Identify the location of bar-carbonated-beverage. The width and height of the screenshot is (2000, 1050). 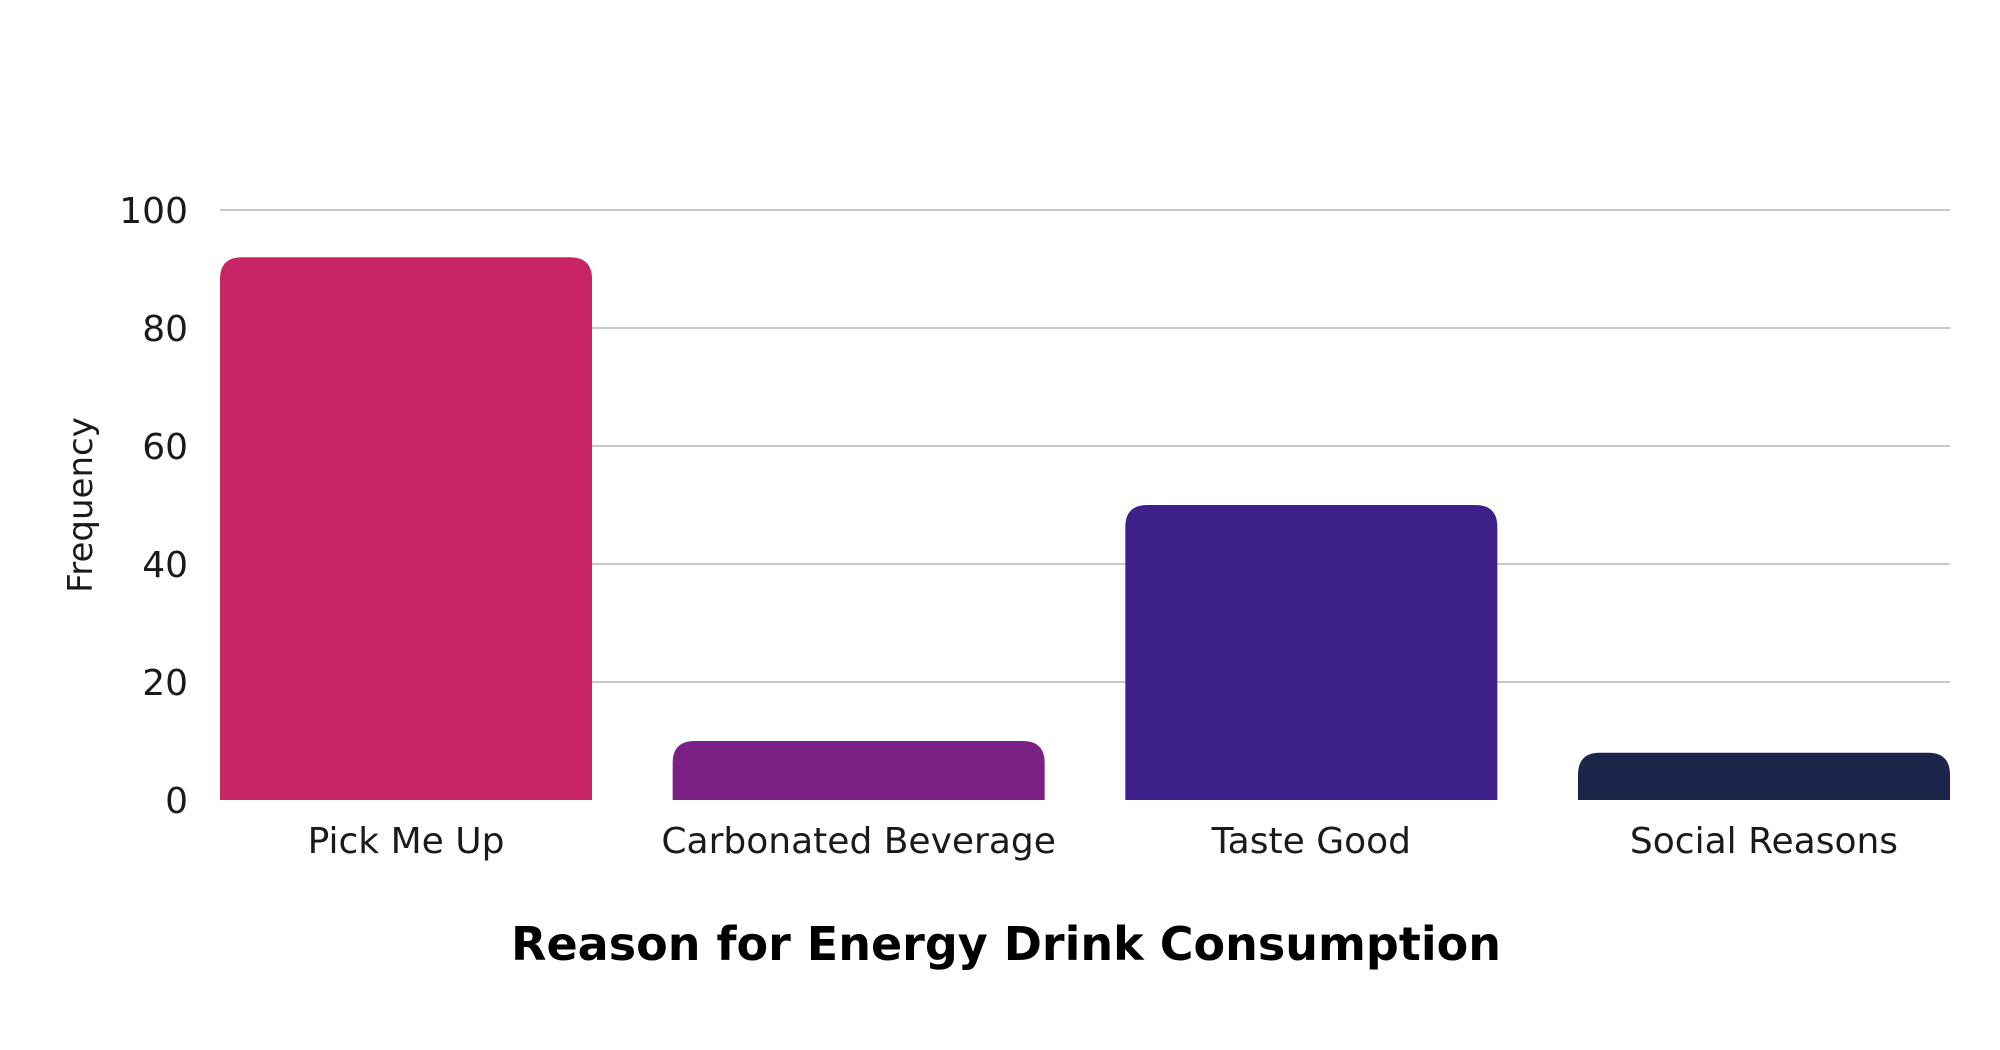
(858, 770).